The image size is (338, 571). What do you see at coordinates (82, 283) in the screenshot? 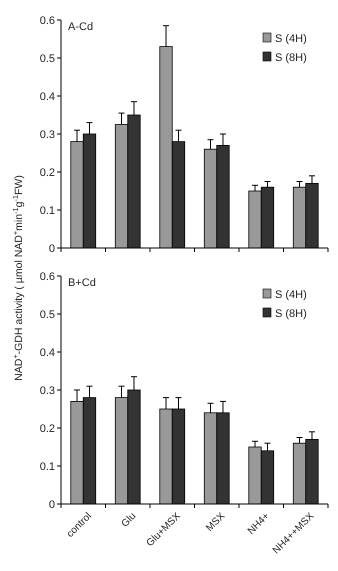
I see `chart-title: B+Cd` at bounding box center [82, 283].